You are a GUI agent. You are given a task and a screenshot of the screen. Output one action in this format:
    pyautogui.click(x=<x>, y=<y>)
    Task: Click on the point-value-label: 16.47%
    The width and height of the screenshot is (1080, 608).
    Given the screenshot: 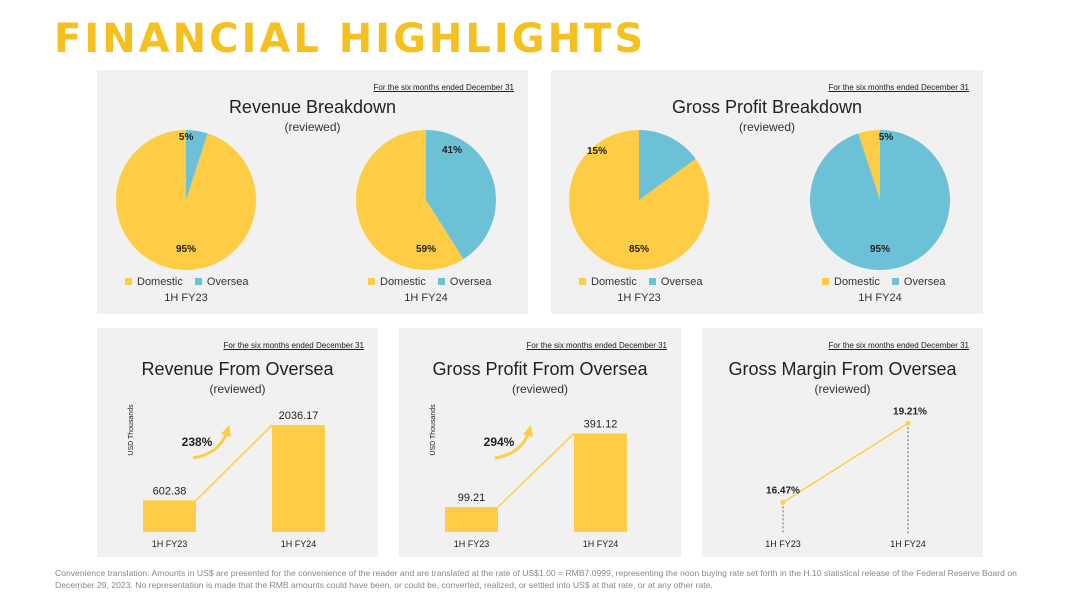 What is the action you would take?
    pyautogui.click(x=783, y=490)
    